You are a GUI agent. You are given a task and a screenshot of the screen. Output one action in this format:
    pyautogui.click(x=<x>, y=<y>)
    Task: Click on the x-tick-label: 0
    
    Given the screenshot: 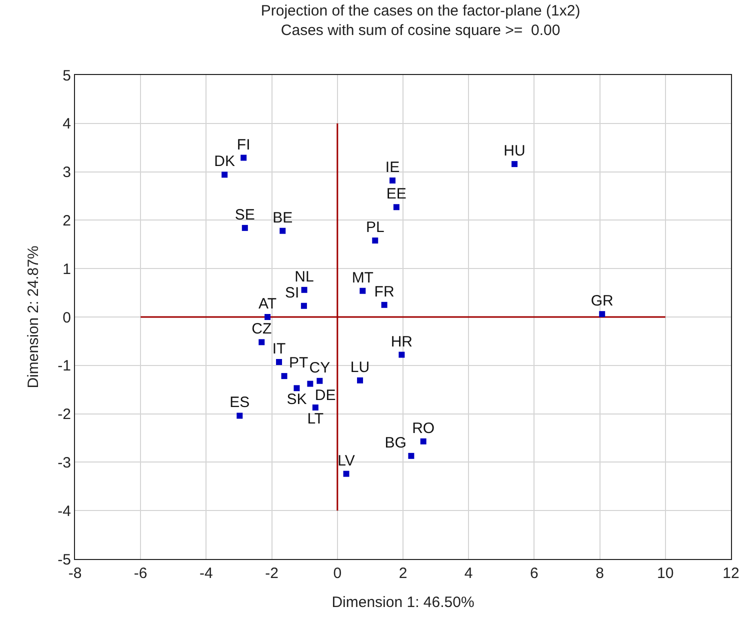 What is the action you would take?
    pyautogui.click(x=337, y=573)
    